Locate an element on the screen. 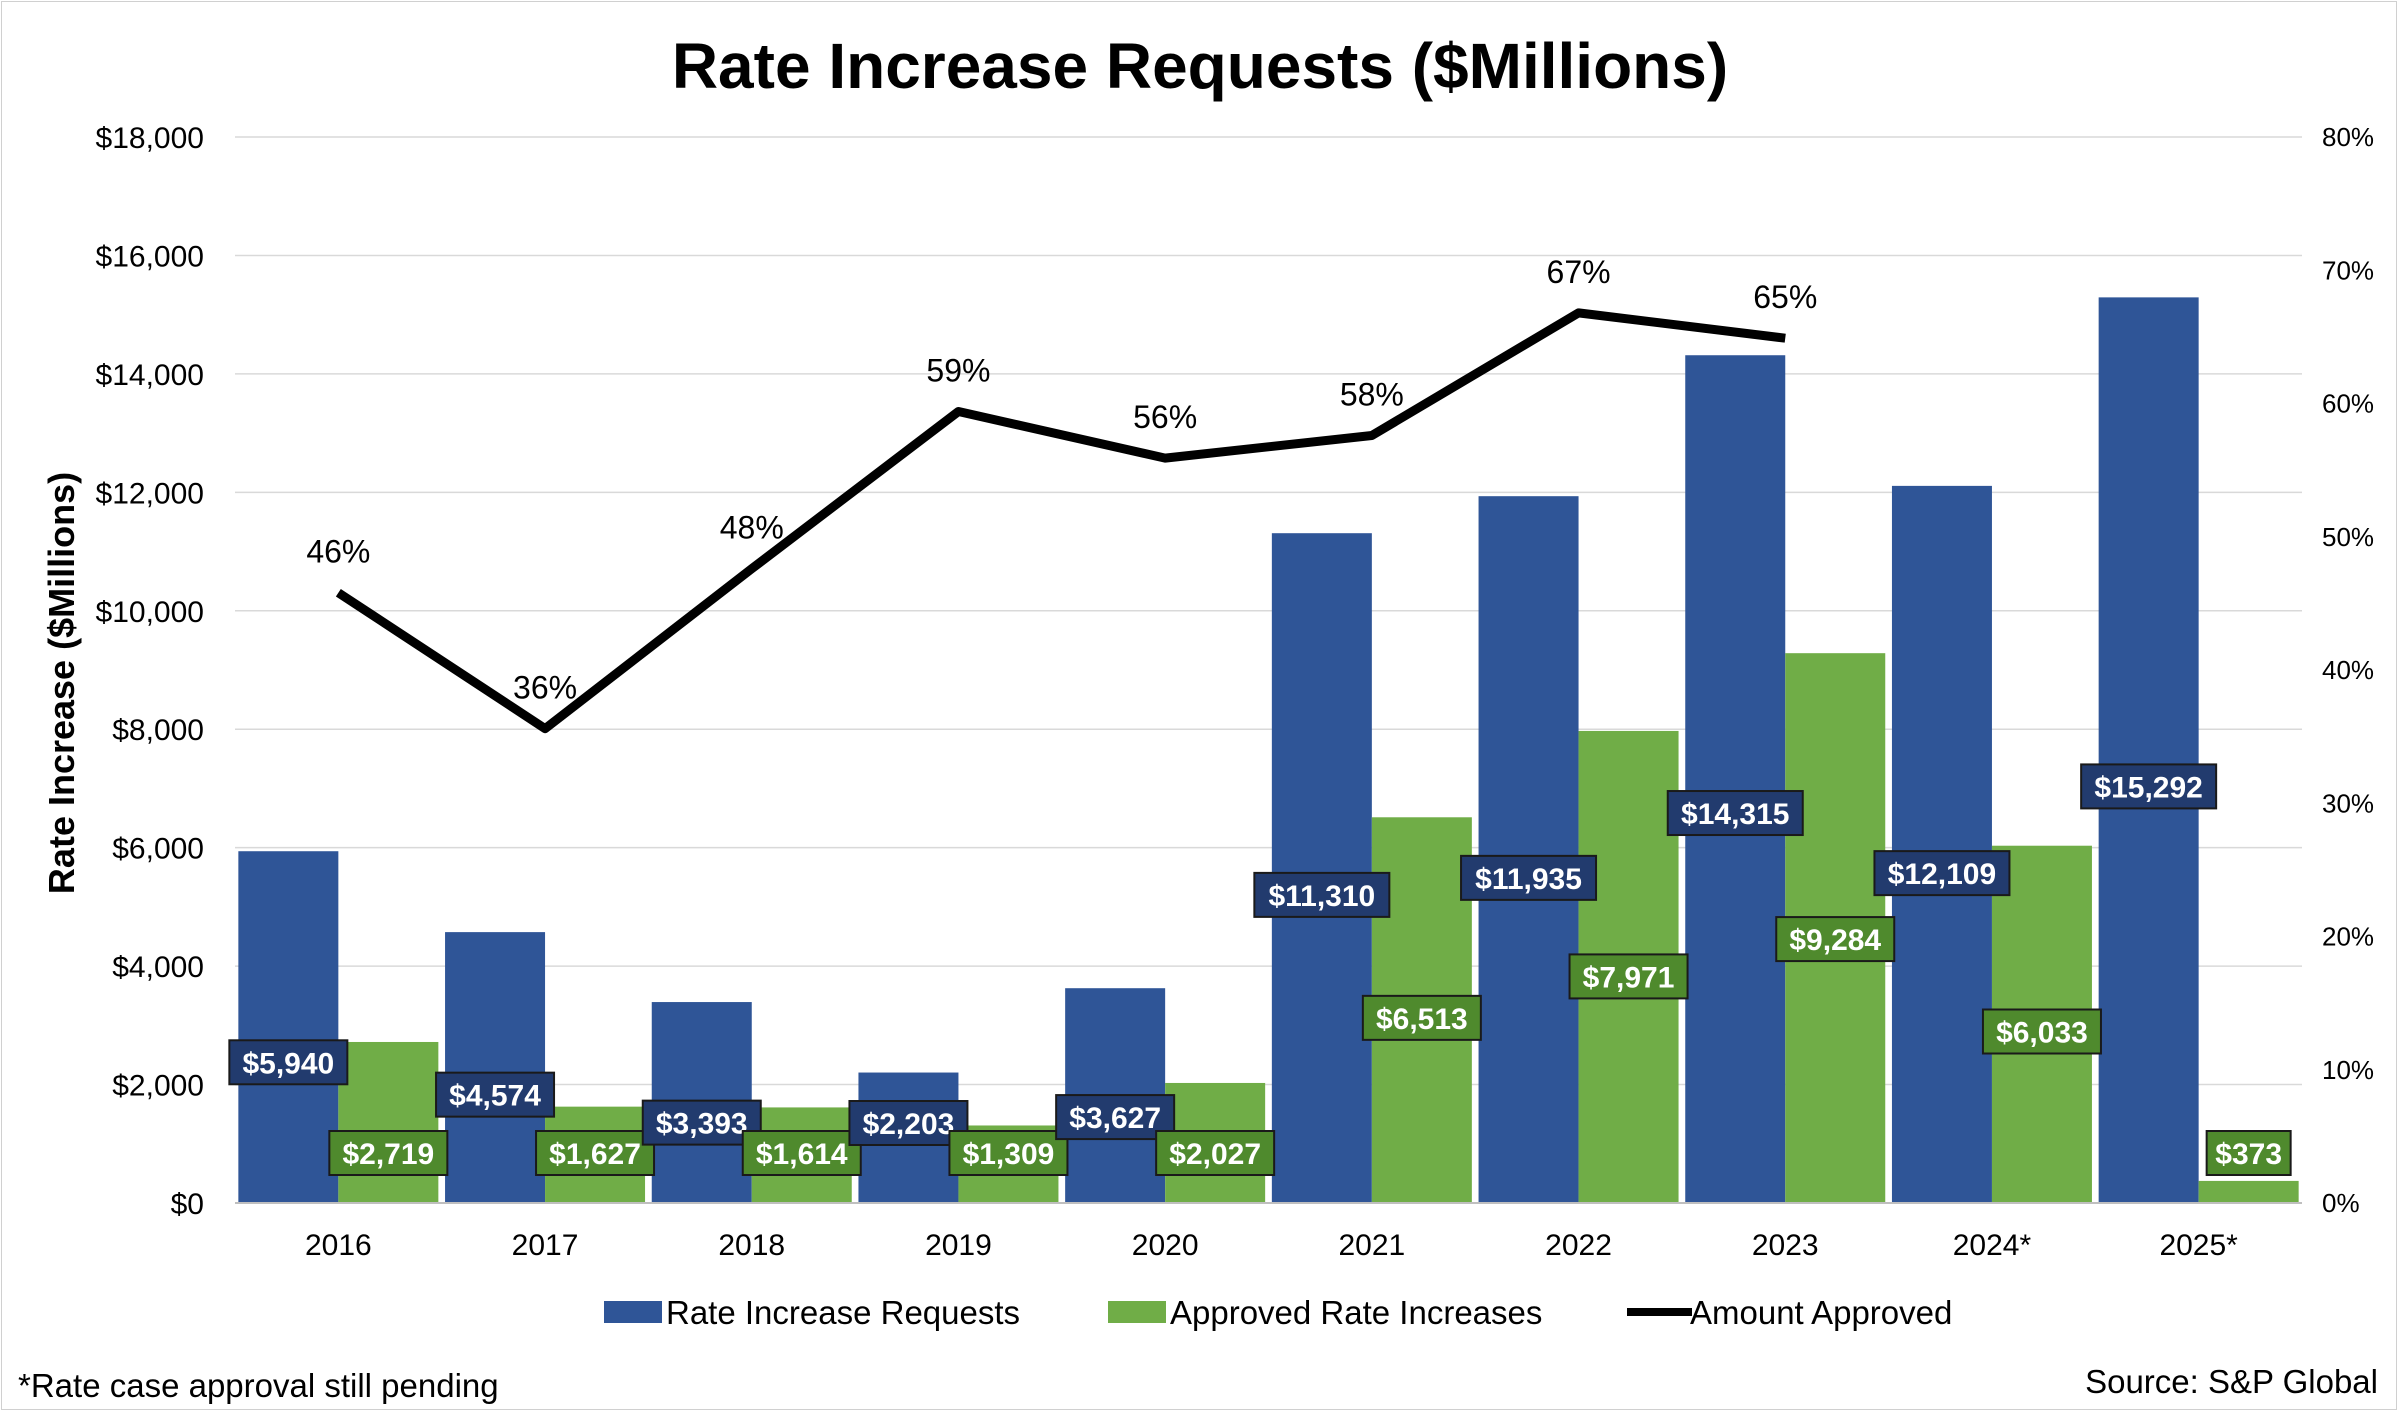 Image resolution: width=2400 pixels, height=1413 pixels. percent-label: 58% is located at coordinates (1372, 394).